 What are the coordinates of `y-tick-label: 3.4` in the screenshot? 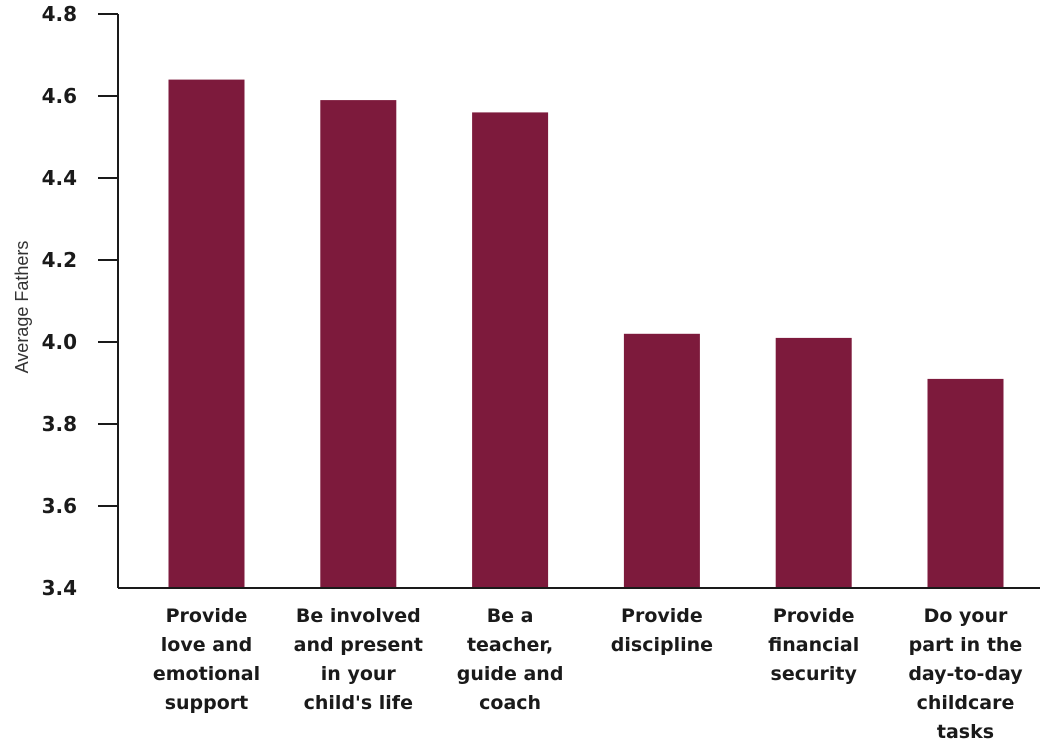 It's located at (59, 588).